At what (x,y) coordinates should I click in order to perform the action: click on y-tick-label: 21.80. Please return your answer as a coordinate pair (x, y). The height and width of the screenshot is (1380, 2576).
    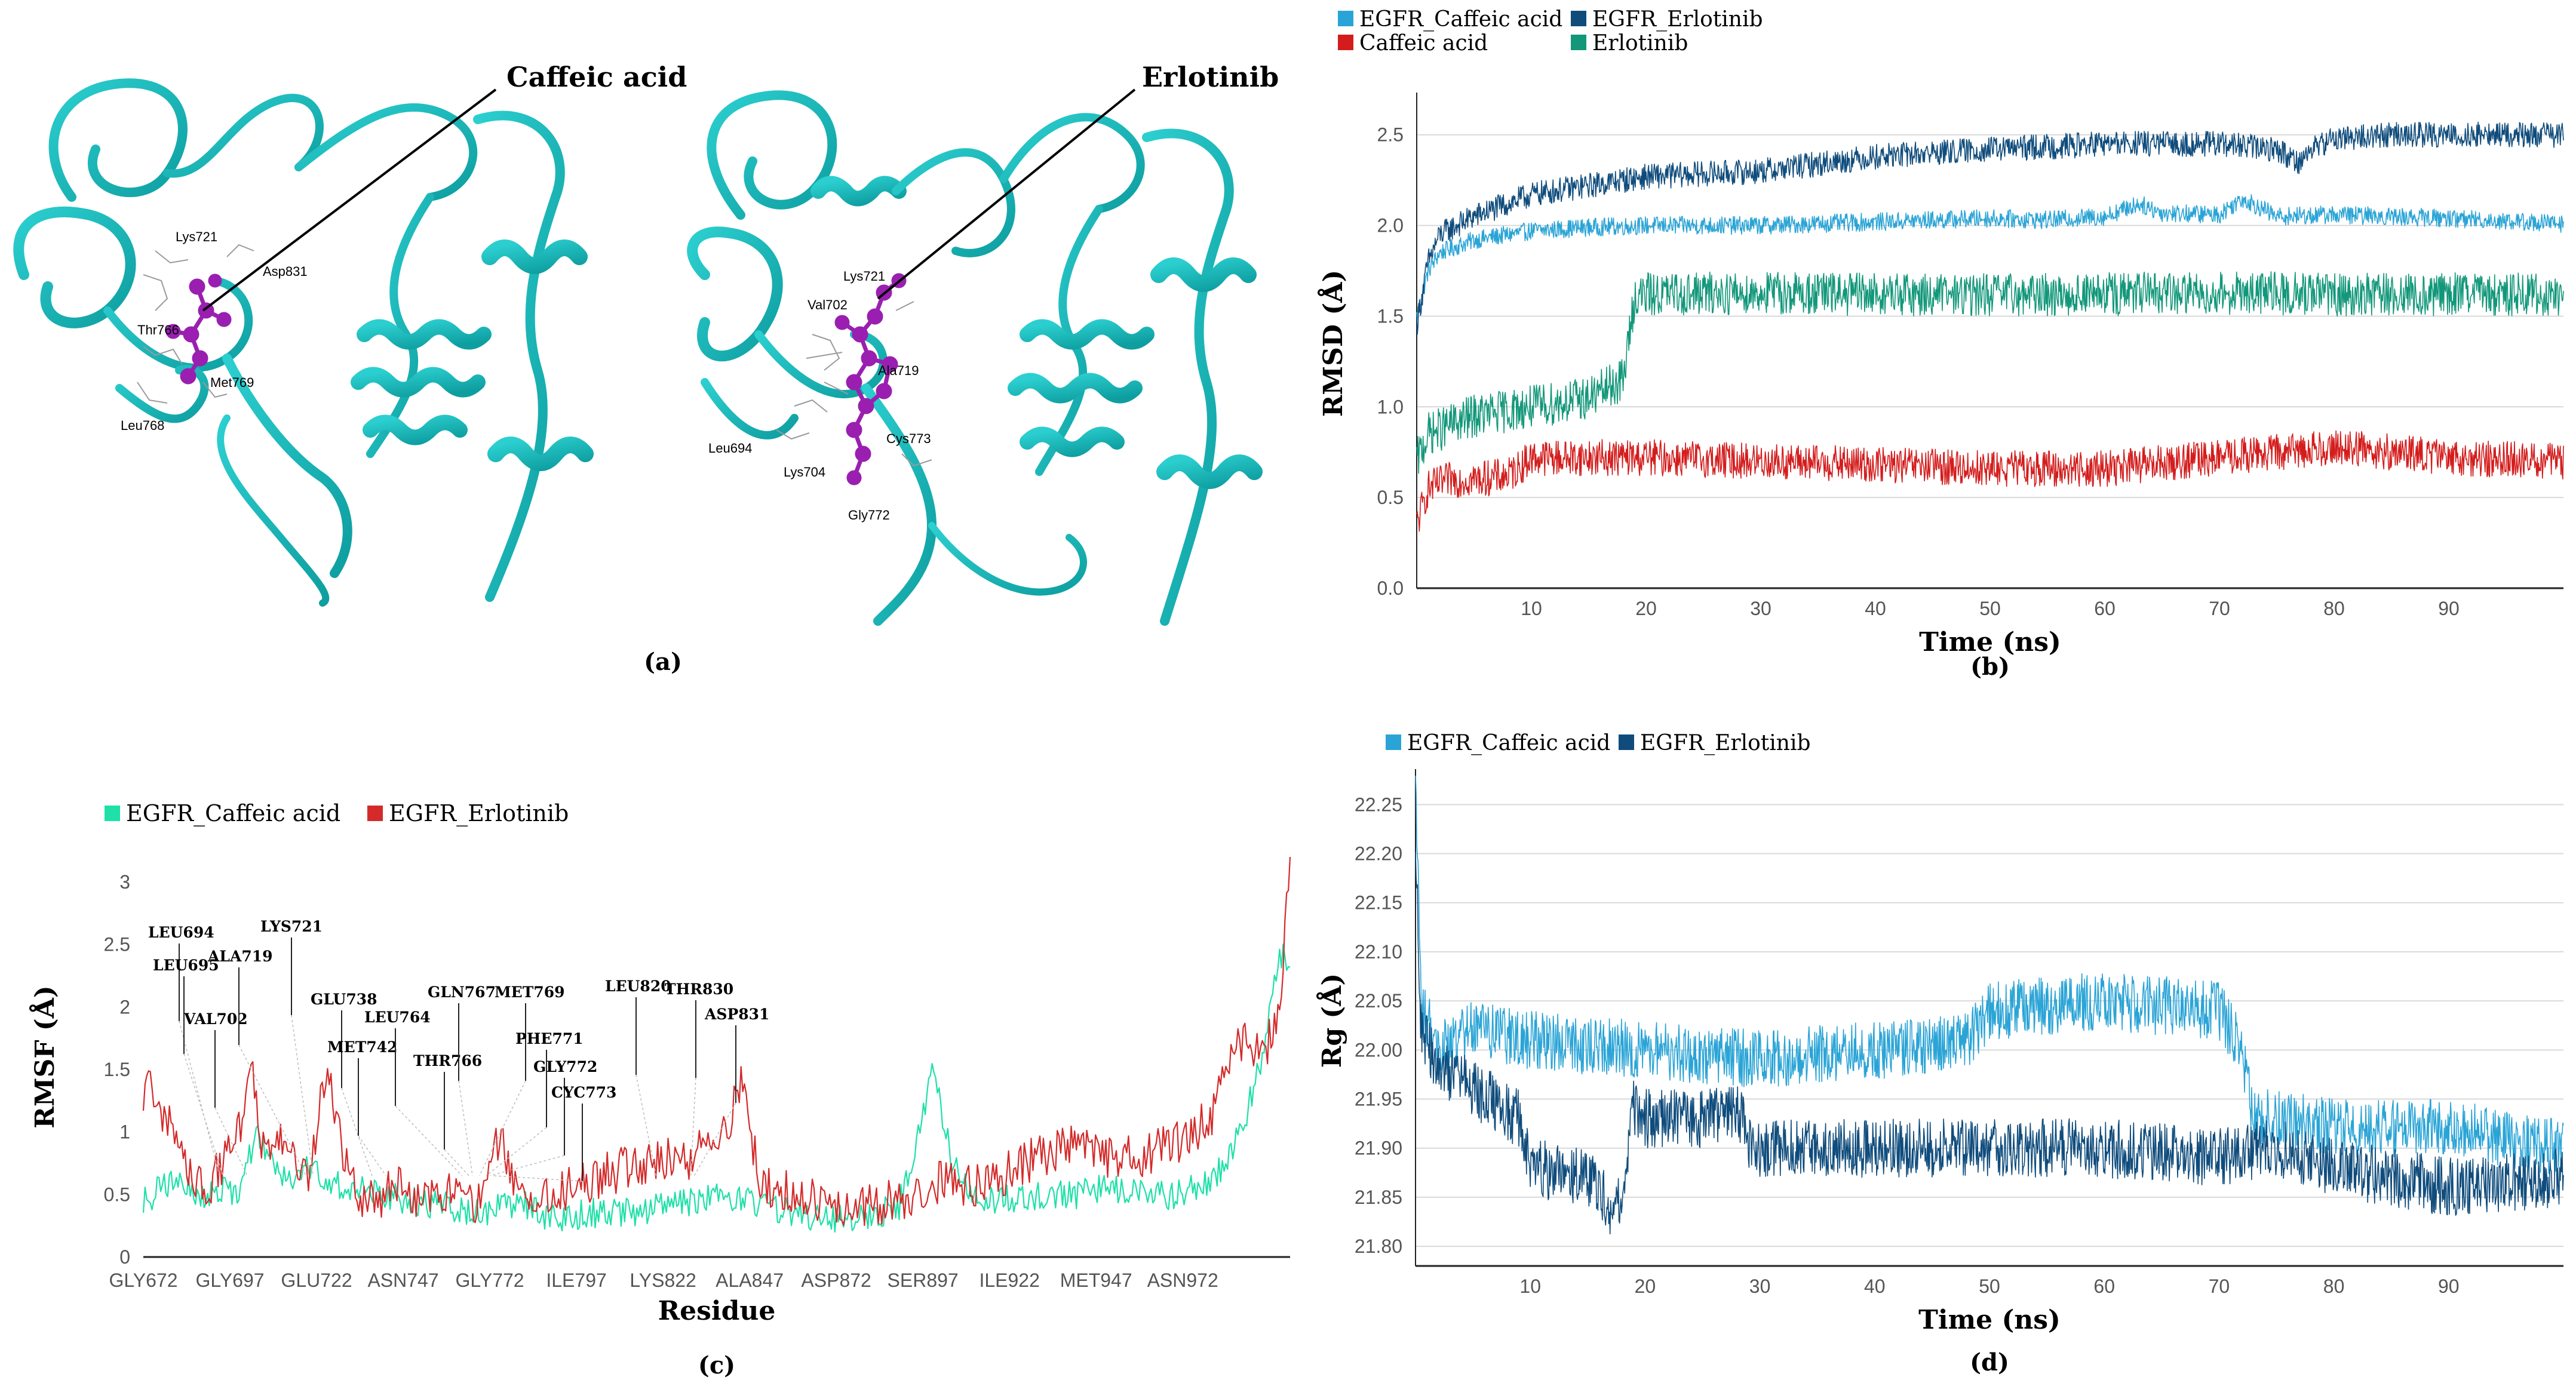
    Looking at the image, I should click on (1378, 1246).